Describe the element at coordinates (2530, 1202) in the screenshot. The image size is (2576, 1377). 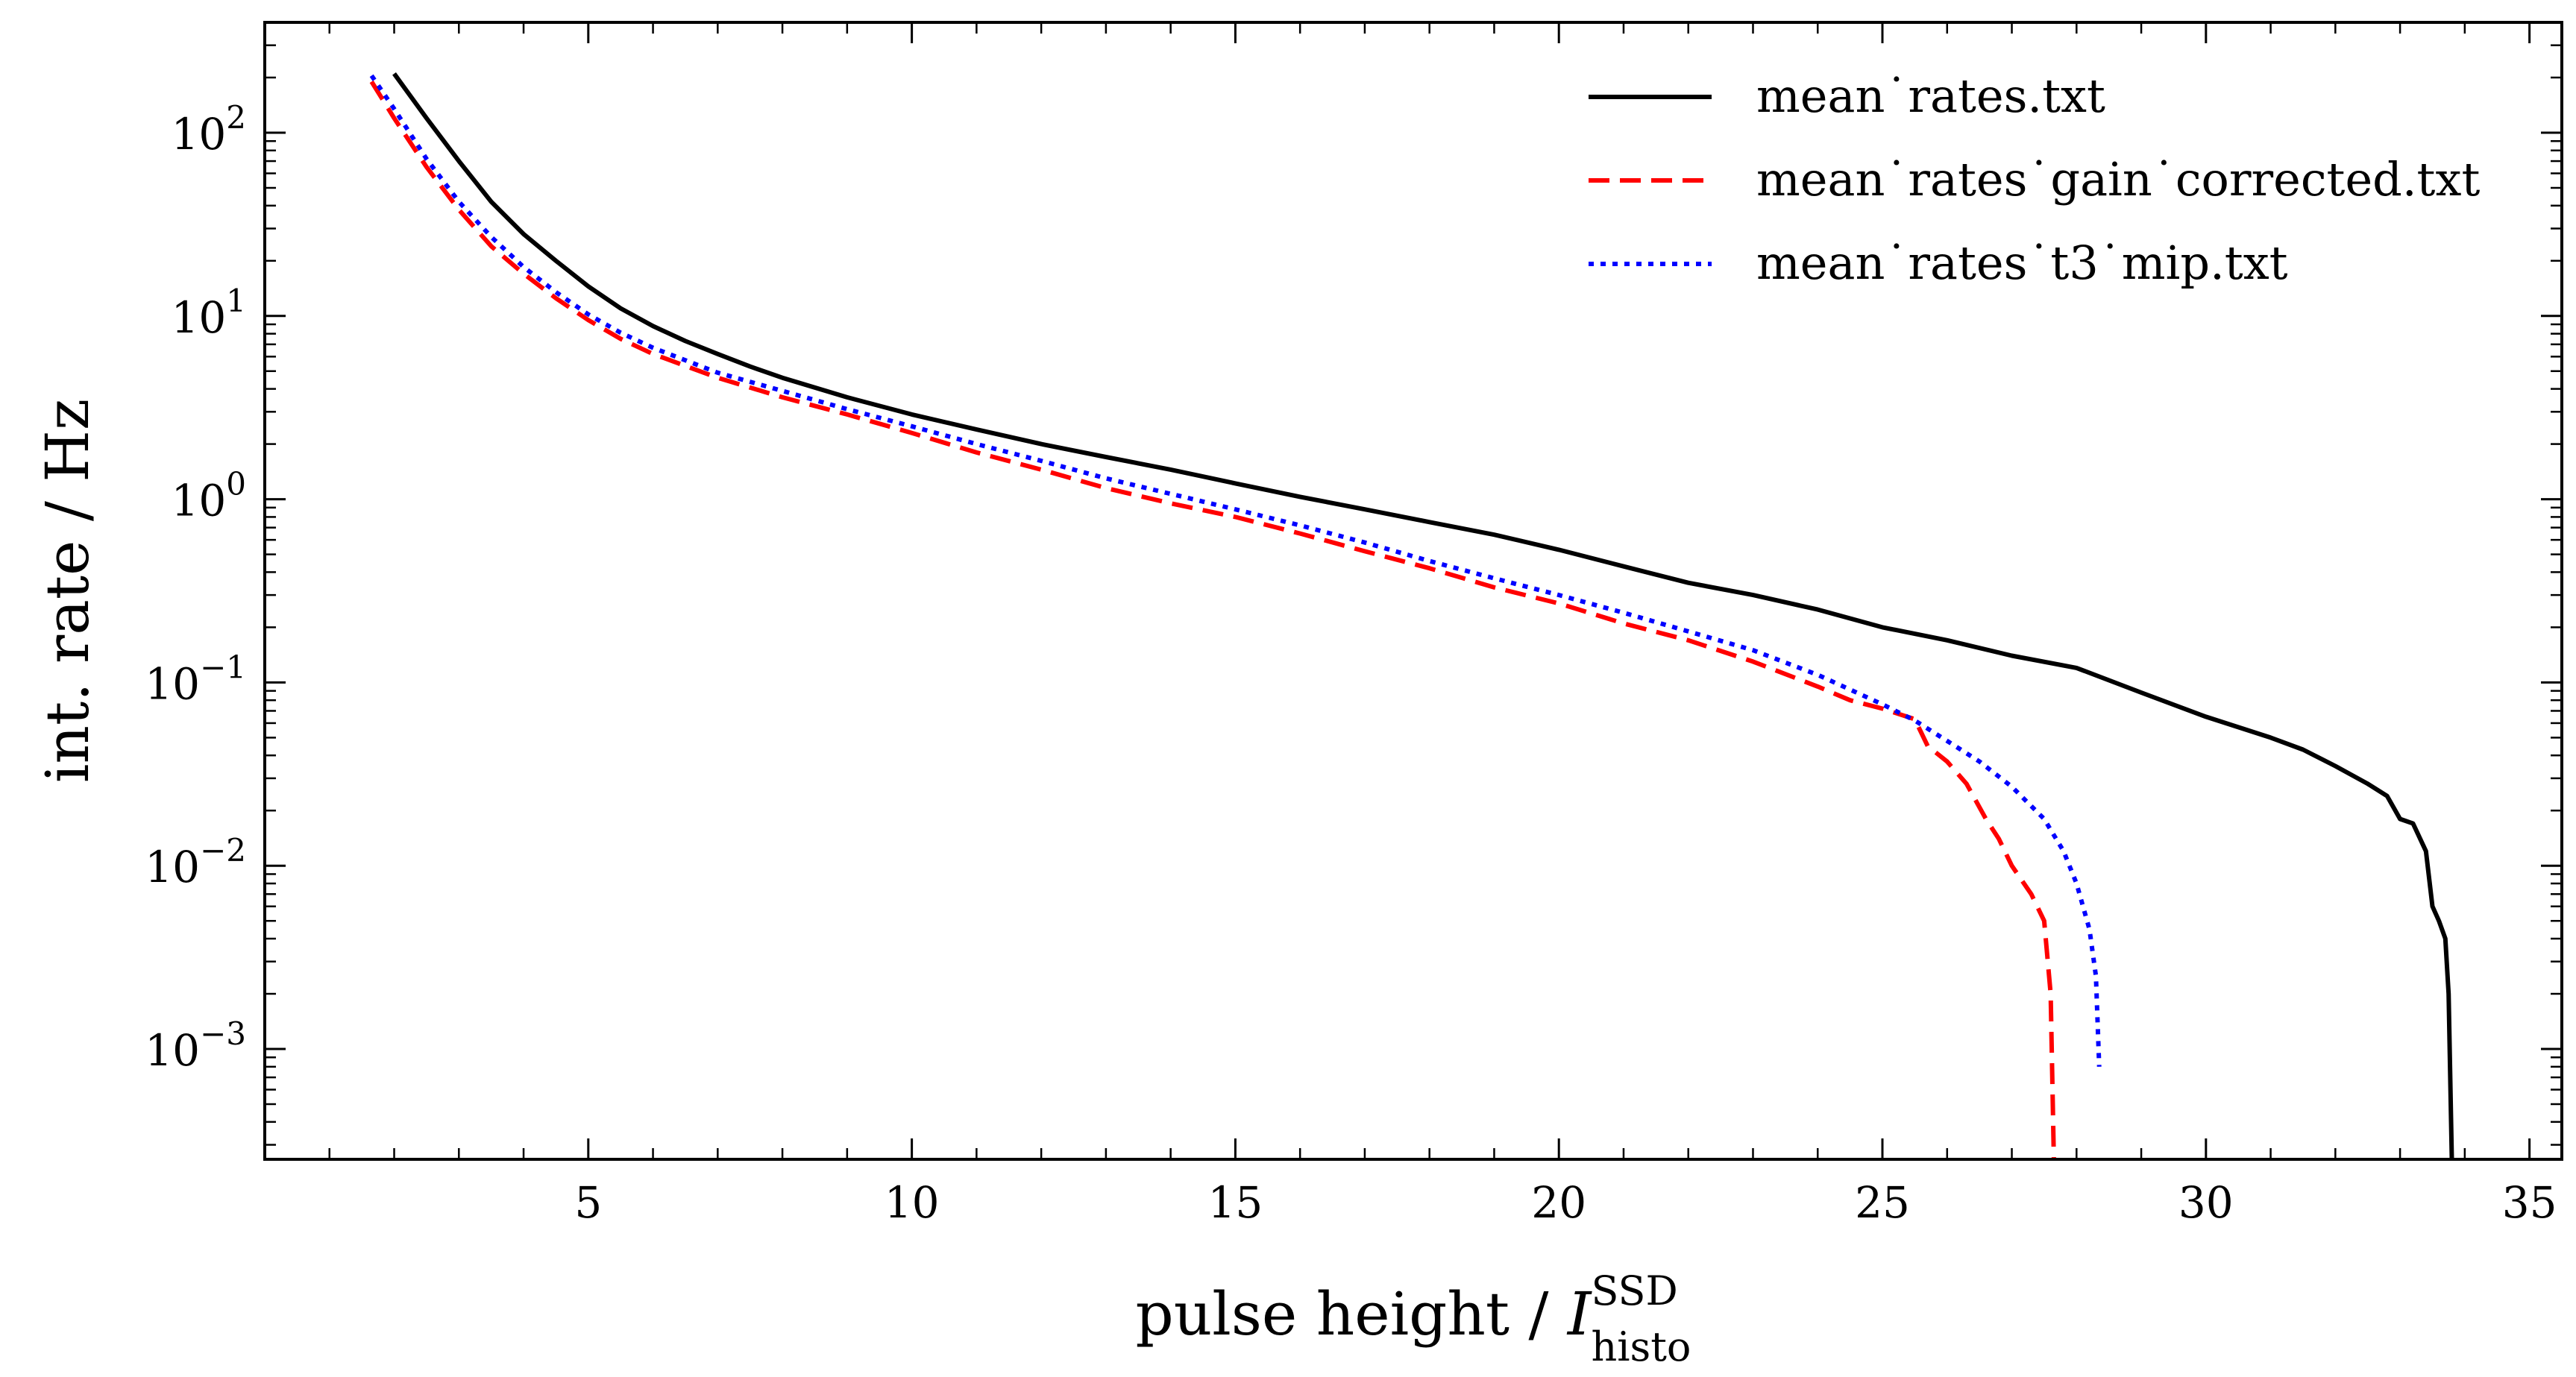
I see `x-tick-label: 35` at that location.